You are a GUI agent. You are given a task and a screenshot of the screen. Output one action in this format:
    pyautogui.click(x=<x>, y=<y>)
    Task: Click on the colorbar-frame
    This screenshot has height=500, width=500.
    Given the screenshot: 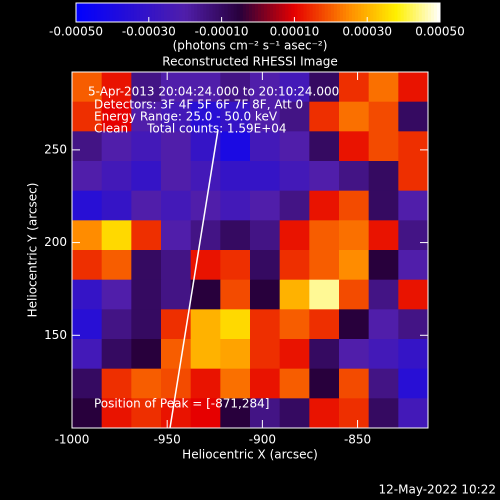 What is the action you would take?
    pyautogui.click(x=258, y=12)
    